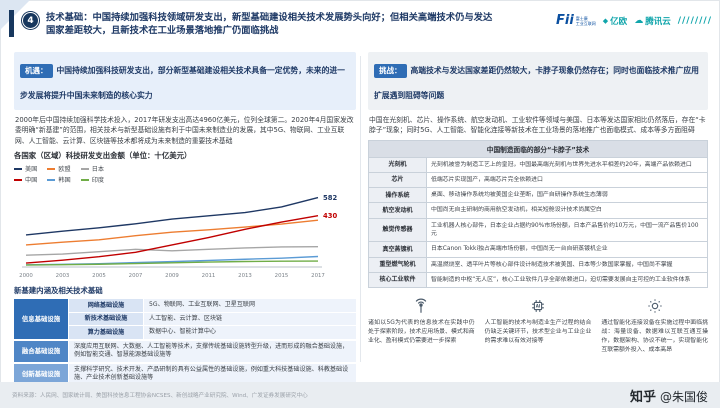 The image size is (720, 408). I want to click on tech-desc: 中国尚无自主研制的商用航空发动机，相关短舱设计技术尚属空白, so click(516, 210).